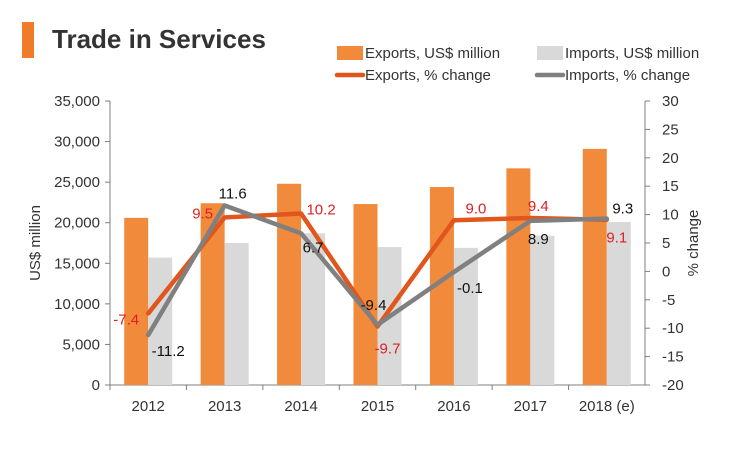 This screenshot has height=450, width=750. Describe the element at coordinates (77, 304) in the screenshot. I see `y-left-tick-label: 10,000` at that location.